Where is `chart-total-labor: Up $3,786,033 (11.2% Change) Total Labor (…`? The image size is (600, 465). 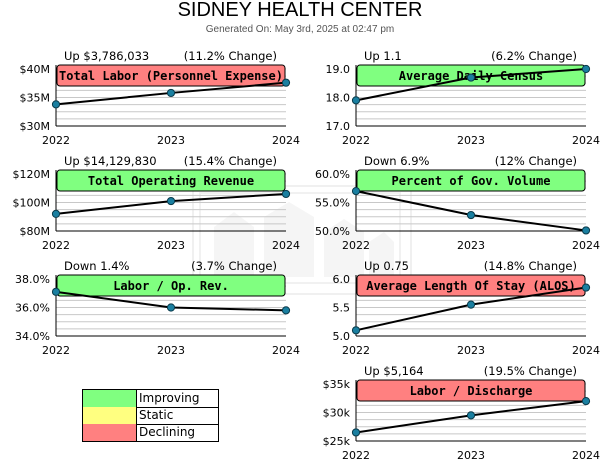 chart-total-labor: Up $3,786,033 (11.2% Change) Total Labor (… is located at coordinates (150, 97).